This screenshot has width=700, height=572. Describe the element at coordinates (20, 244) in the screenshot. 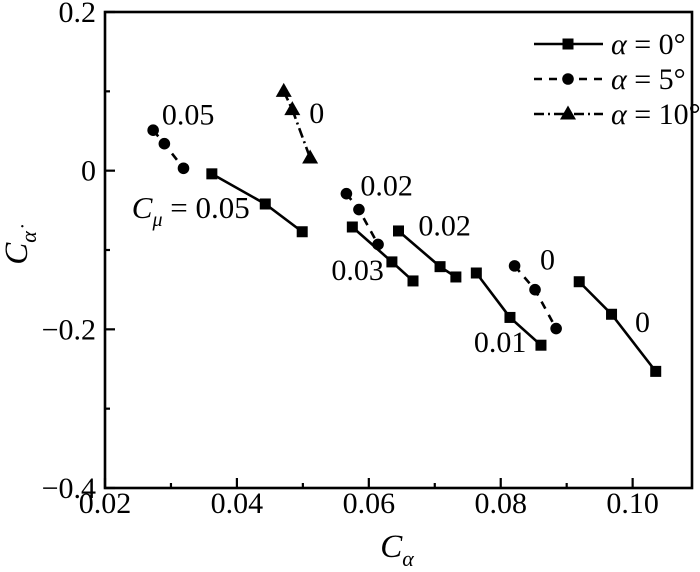

I see `y-axis-label: Cα̇` at that location.